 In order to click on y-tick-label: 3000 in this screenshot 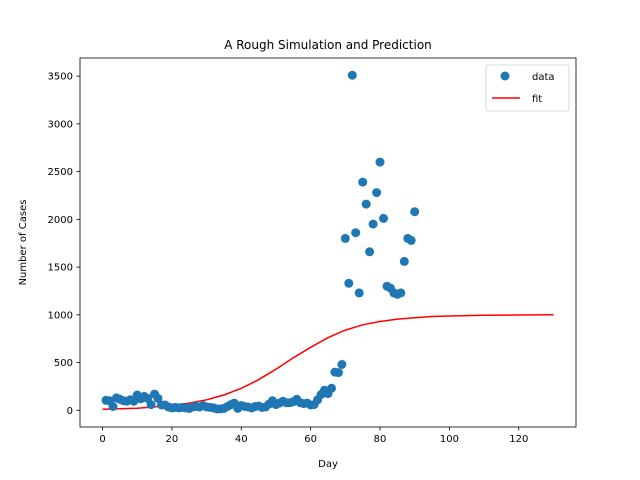, I will do `click(60, 124)`.